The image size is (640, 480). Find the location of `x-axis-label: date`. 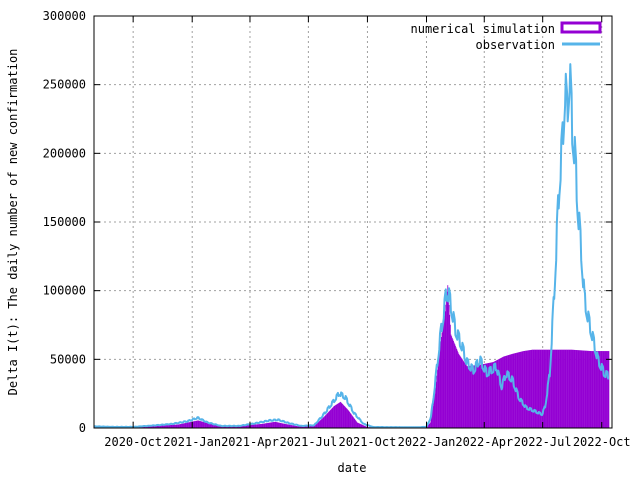

x-axis-label: date is located at coordinates (352, 468).